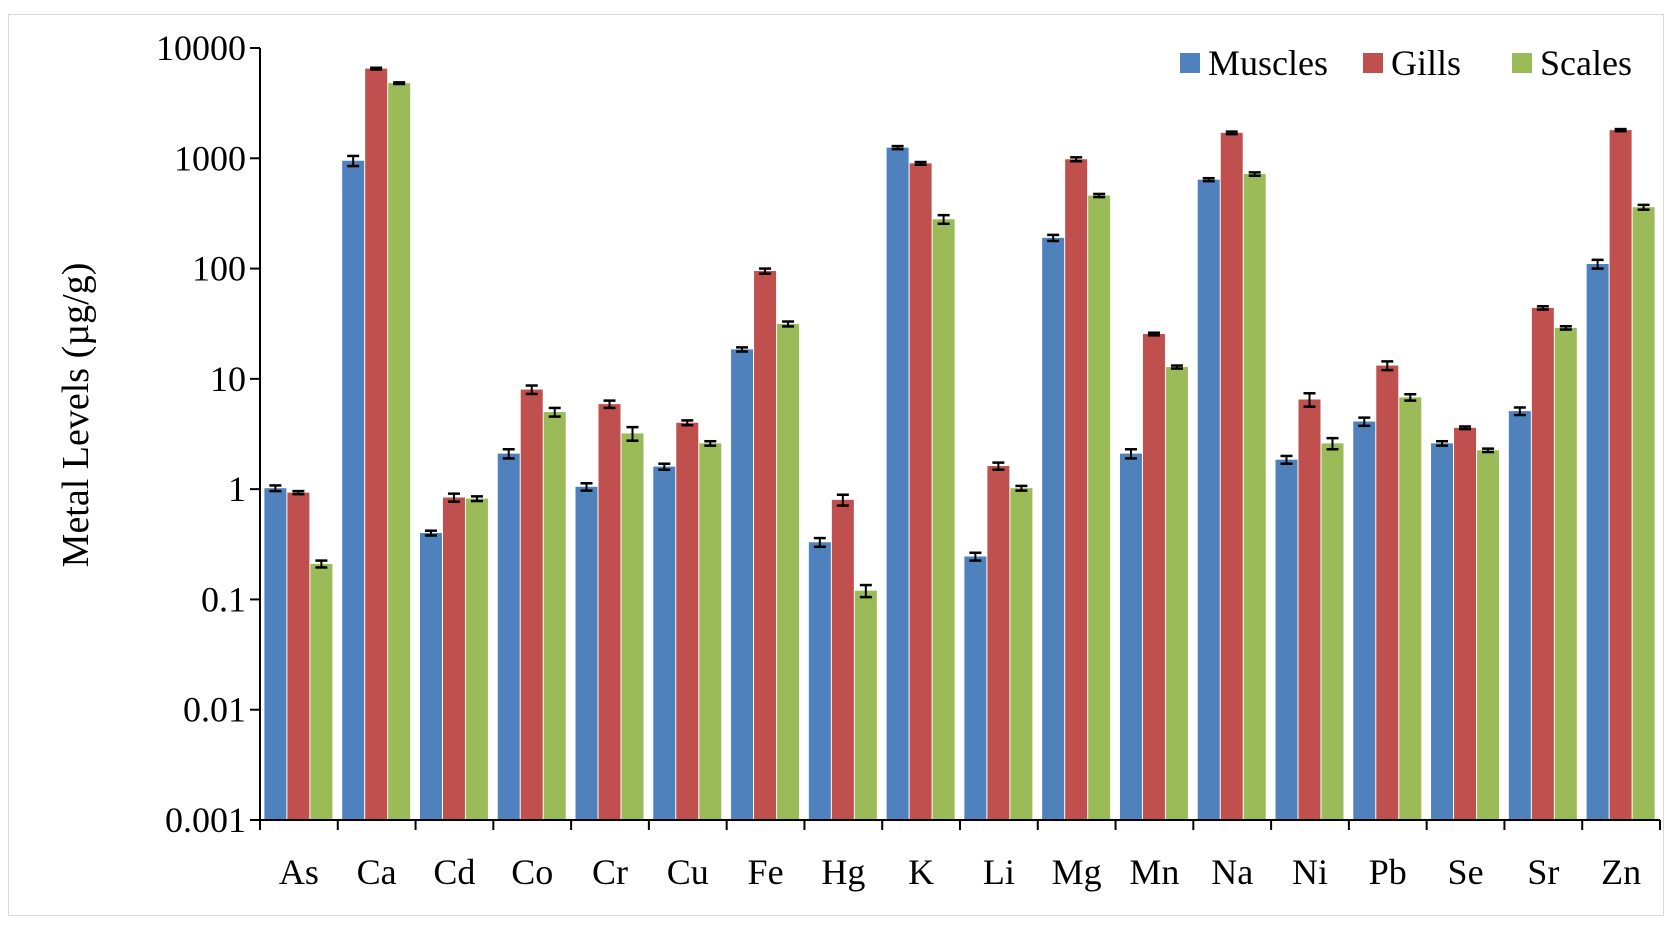 This screenshot has height=926, width=1674. What do you see at coordinates (1053, 529) in the screenshot?
I see `bar-muscles-mg` at bounding box center [1053, 529].